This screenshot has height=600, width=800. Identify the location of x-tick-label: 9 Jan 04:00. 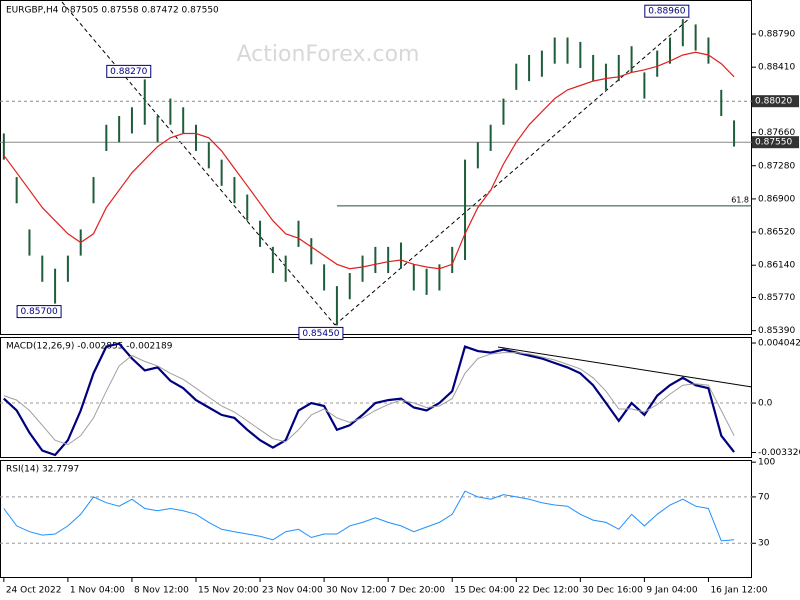
(672, 591).